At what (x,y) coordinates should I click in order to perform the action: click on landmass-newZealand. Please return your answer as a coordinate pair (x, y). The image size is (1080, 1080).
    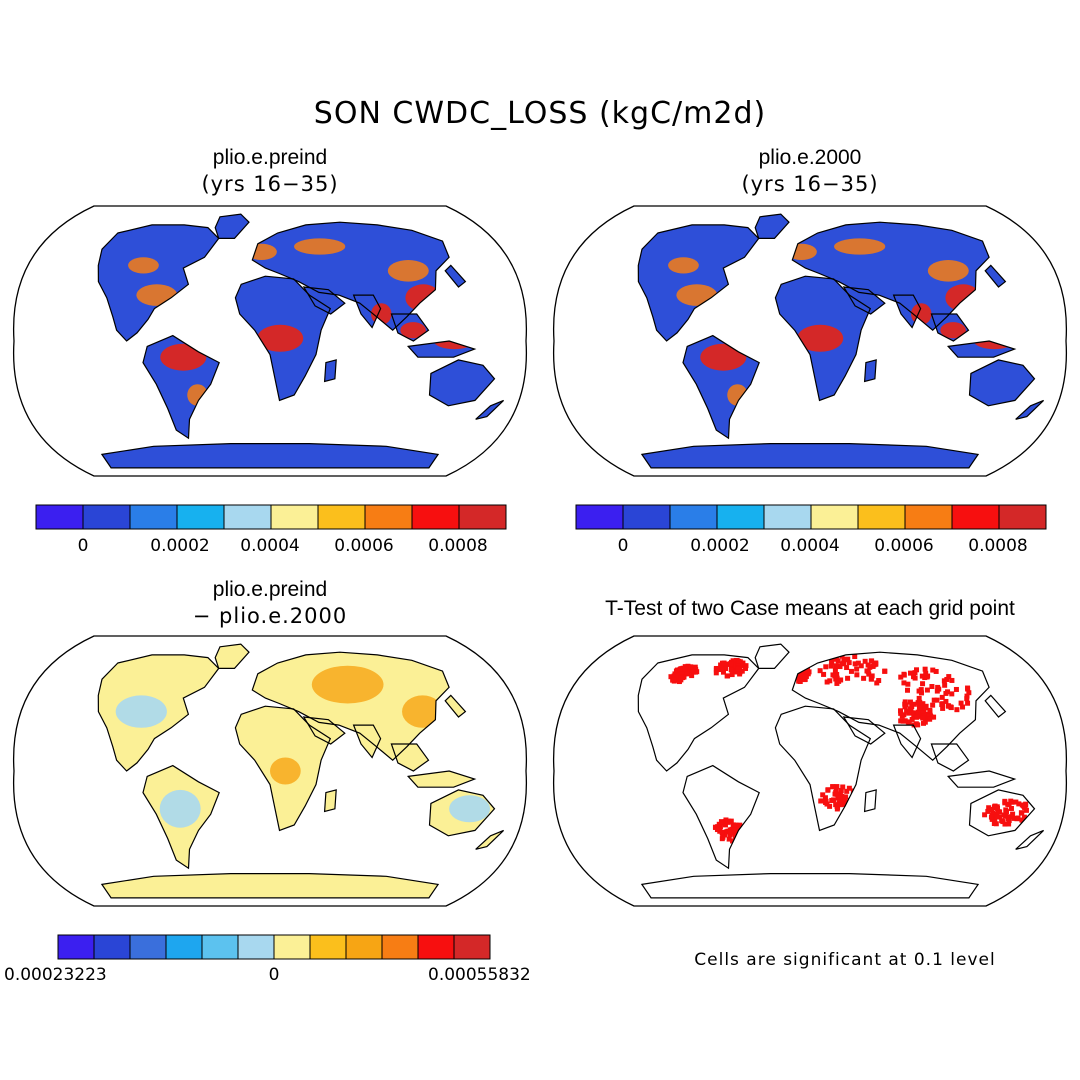
    Looking at the image, I should click on (1029, 410).